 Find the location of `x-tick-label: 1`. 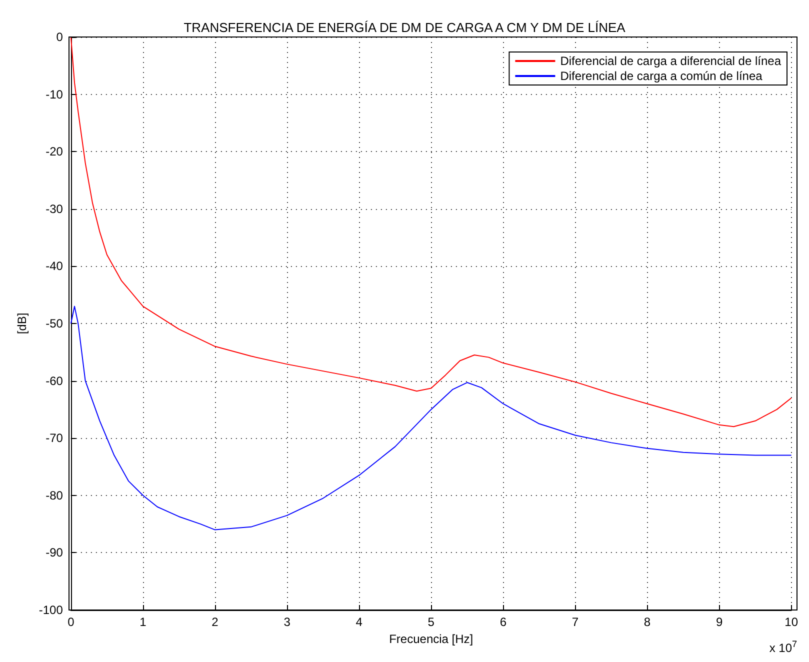

x-tick-label: 1 is located at coordinates (143, 622).